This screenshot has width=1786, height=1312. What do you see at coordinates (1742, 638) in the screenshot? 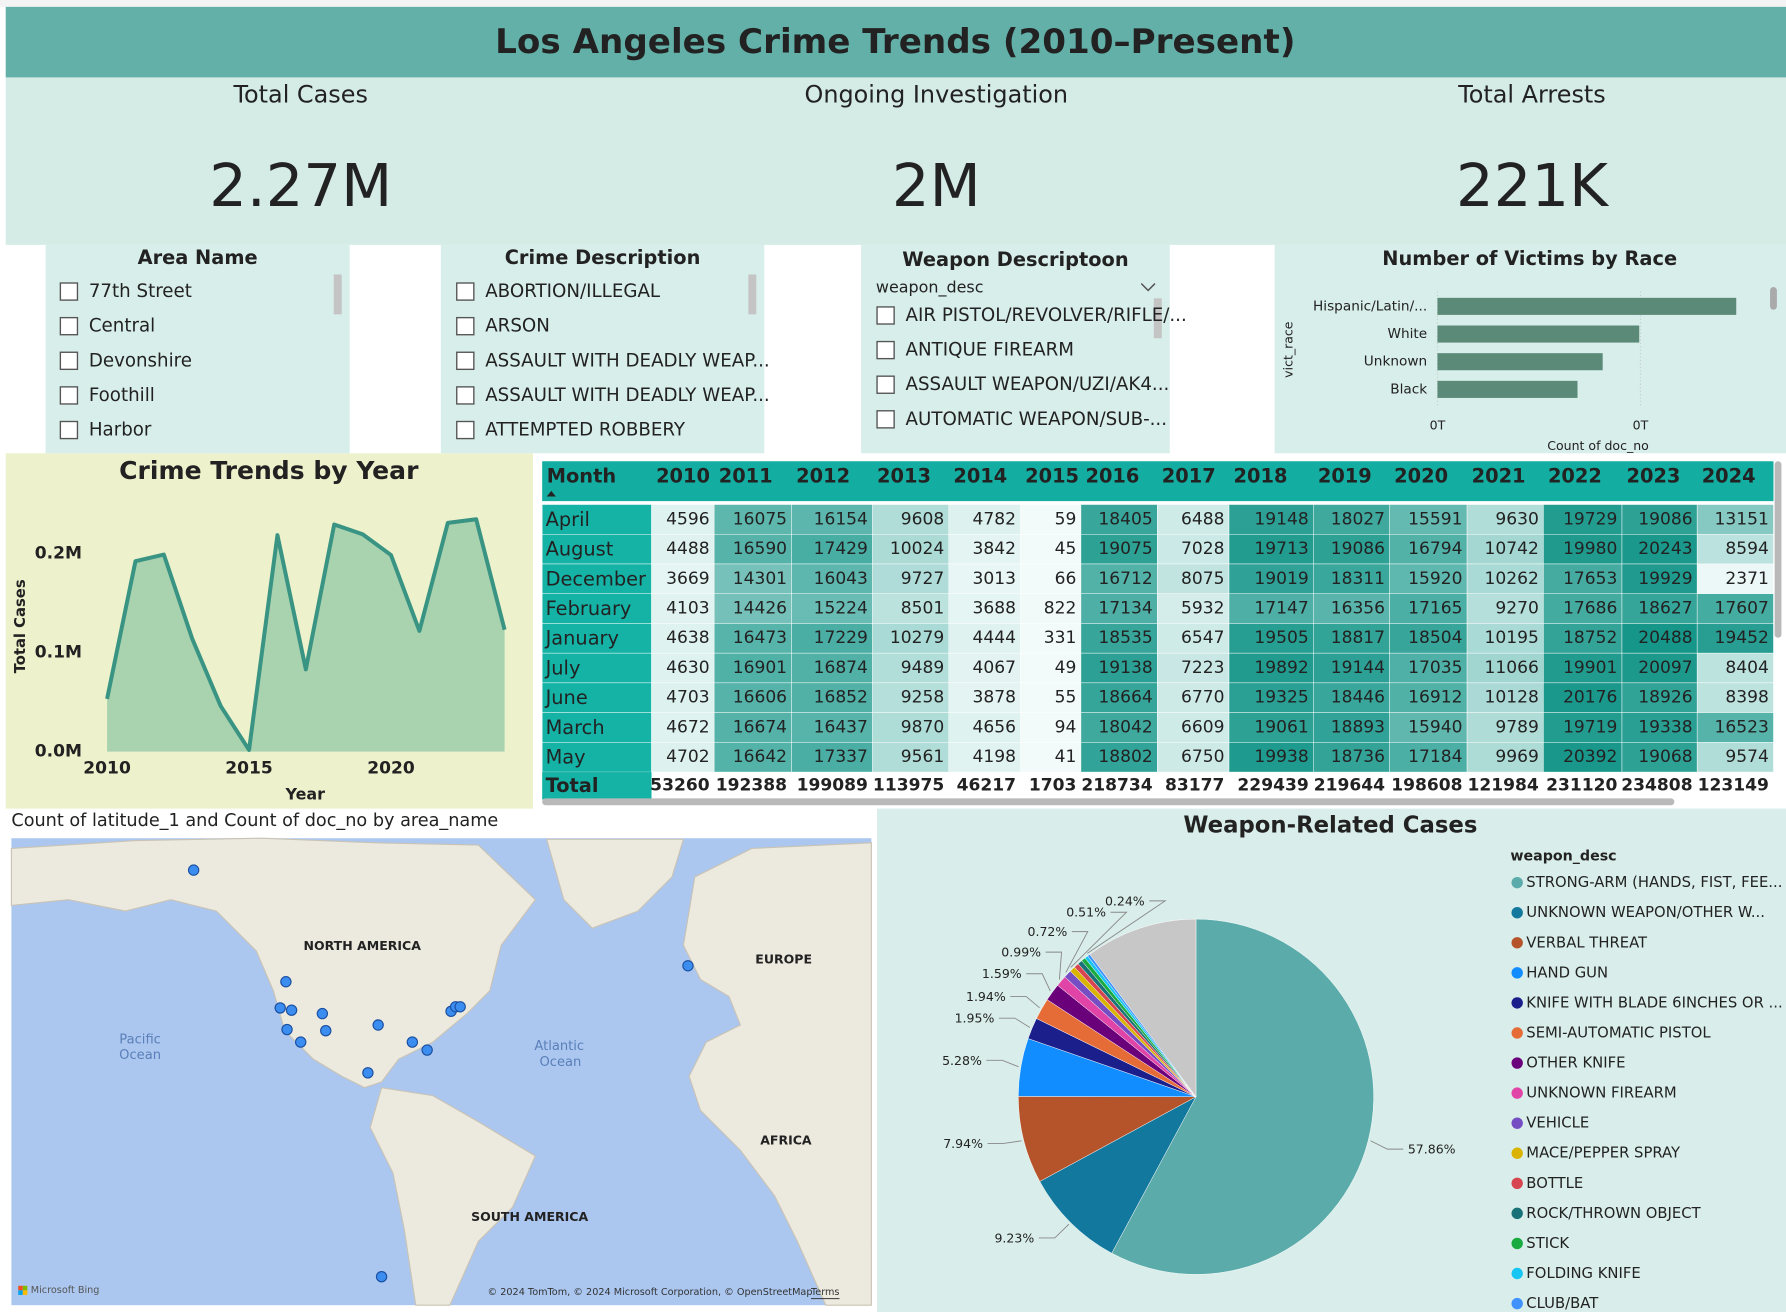
I see `cell-value: 19452` at bounding box center [1742, 638].